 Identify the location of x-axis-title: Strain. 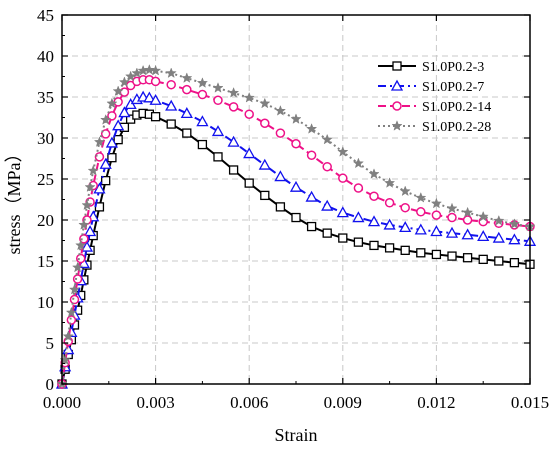
(296, 435).